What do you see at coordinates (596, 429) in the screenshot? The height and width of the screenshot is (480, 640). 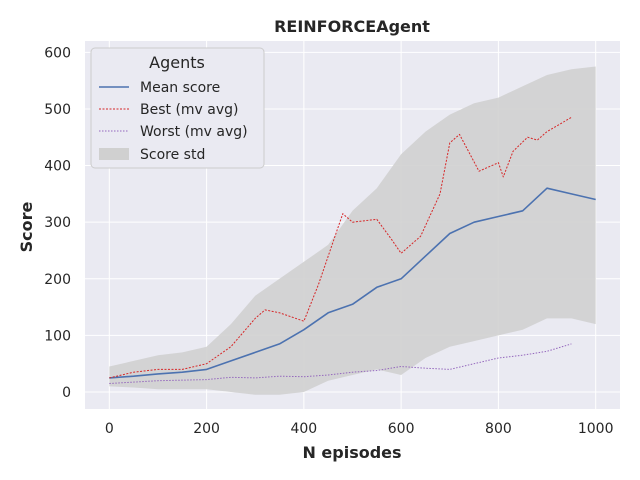 I see `x-tick-label: 1000` at bounding box center [596, 429].